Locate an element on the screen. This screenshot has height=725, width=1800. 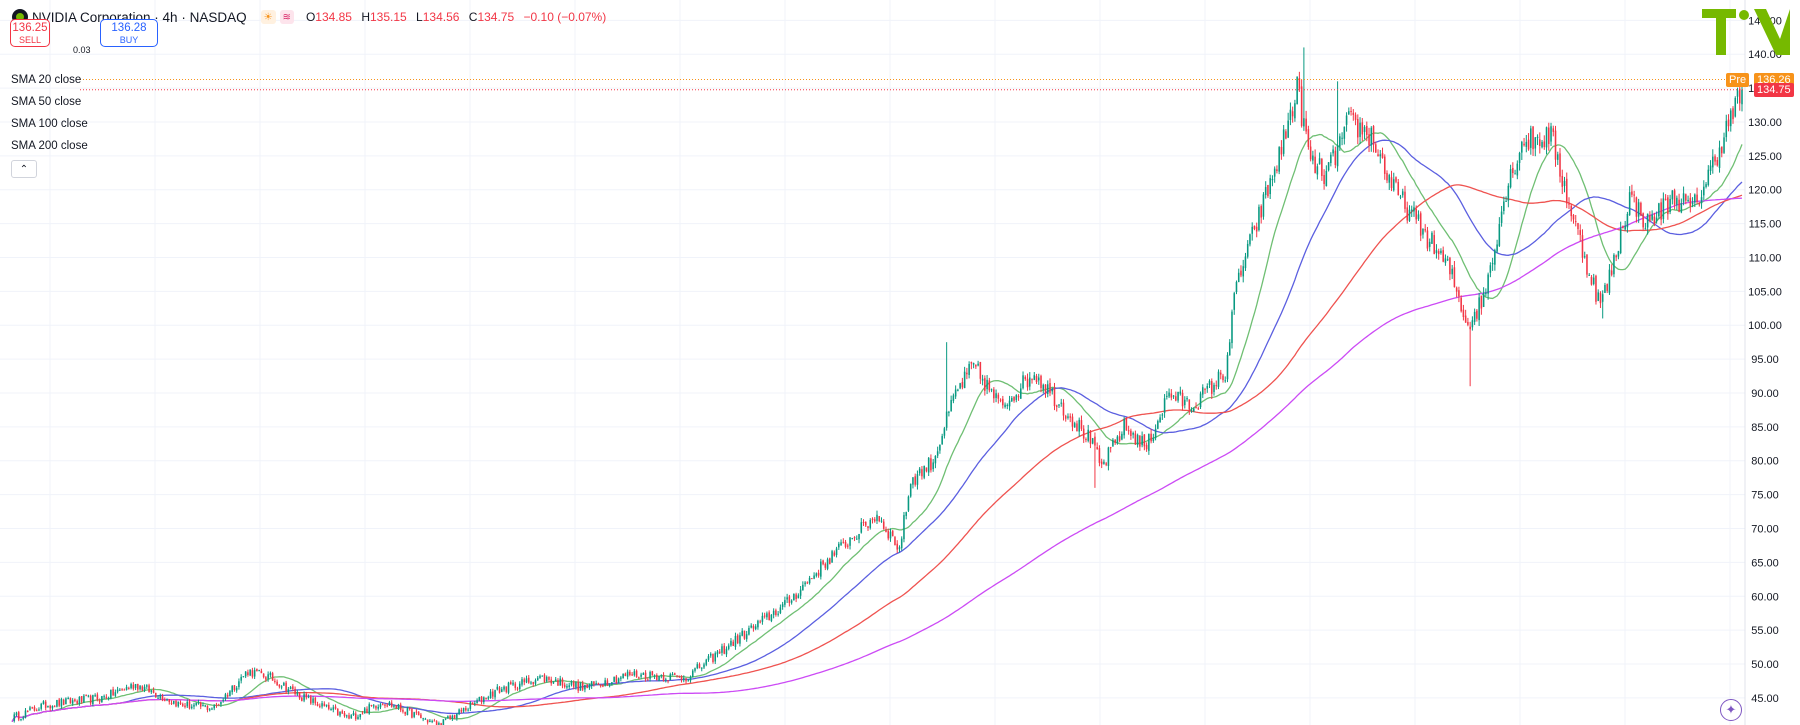
y-tick-label: 105.00 is located at coordinates (1765, 292).